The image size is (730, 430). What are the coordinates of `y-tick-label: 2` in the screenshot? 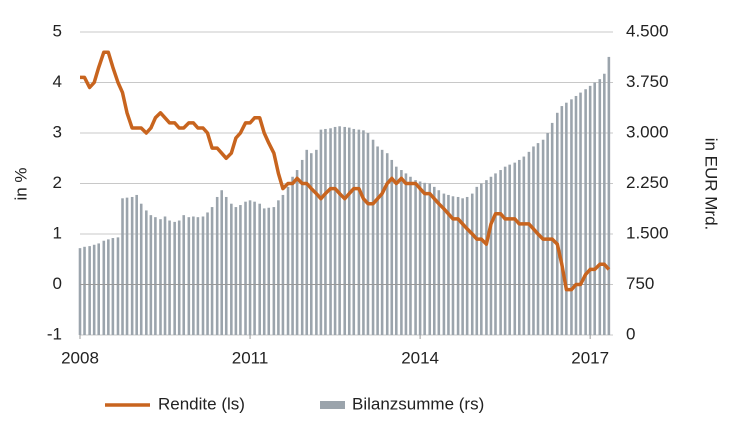 It's located at (57, 182).